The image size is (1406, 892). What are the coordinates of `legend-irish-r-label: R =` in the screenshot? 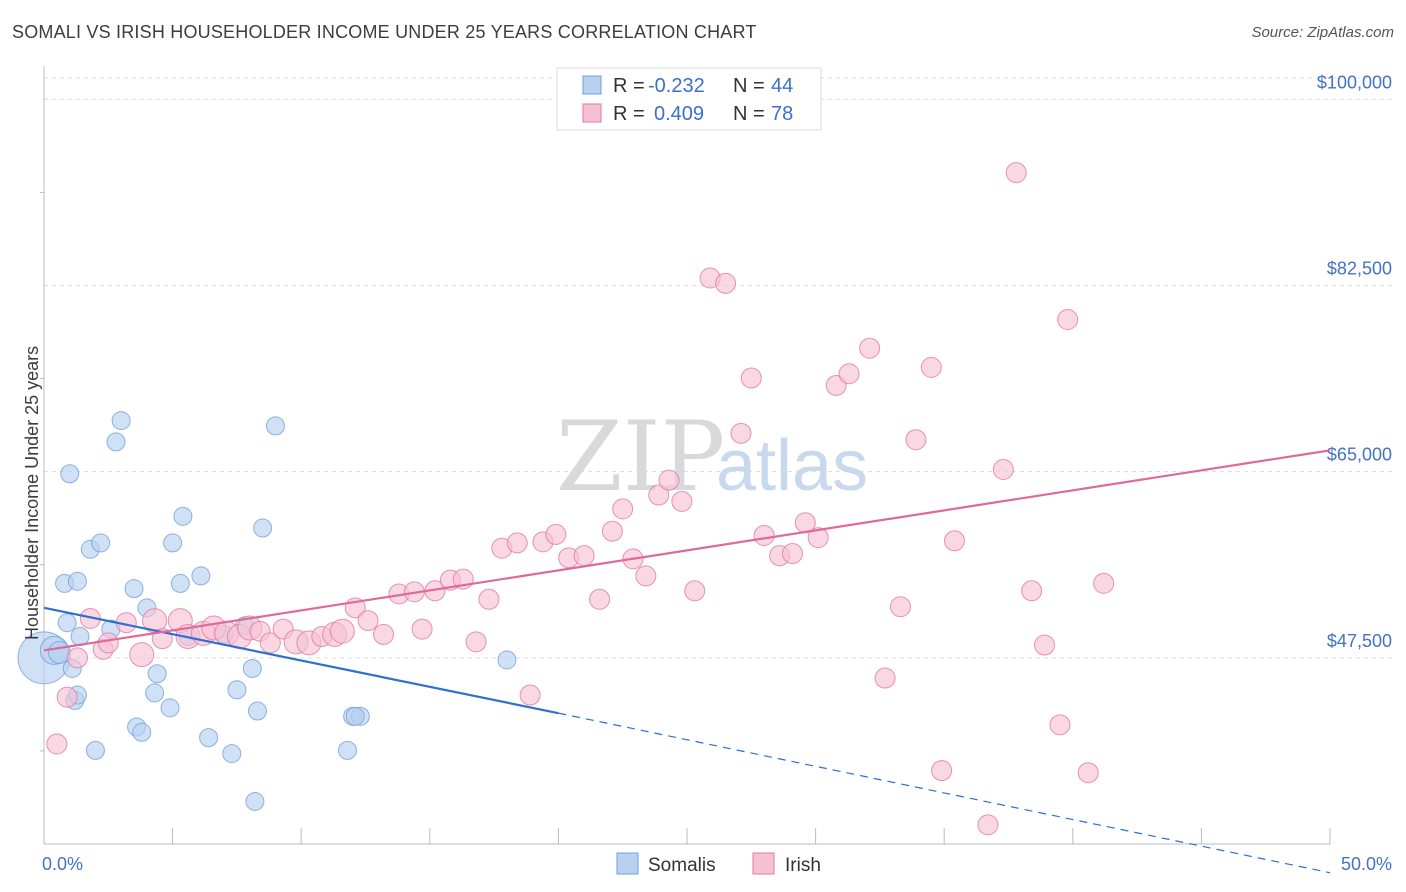 It's located at (629, 114).